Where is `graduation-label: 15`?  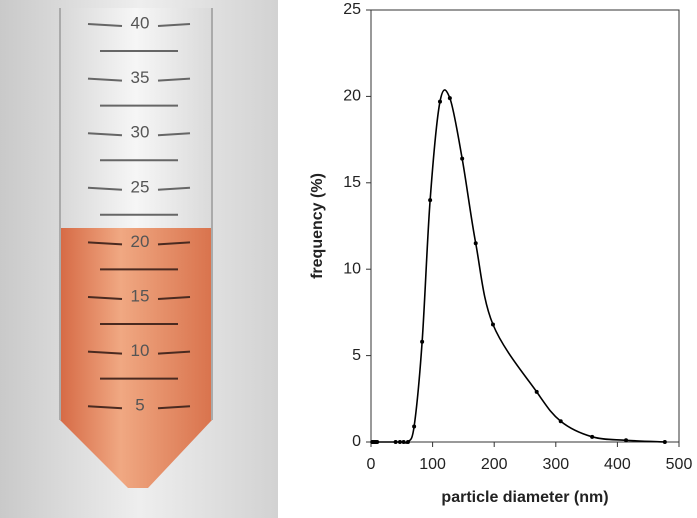
graduation-label: 15 is located at coordinates (140, 295).